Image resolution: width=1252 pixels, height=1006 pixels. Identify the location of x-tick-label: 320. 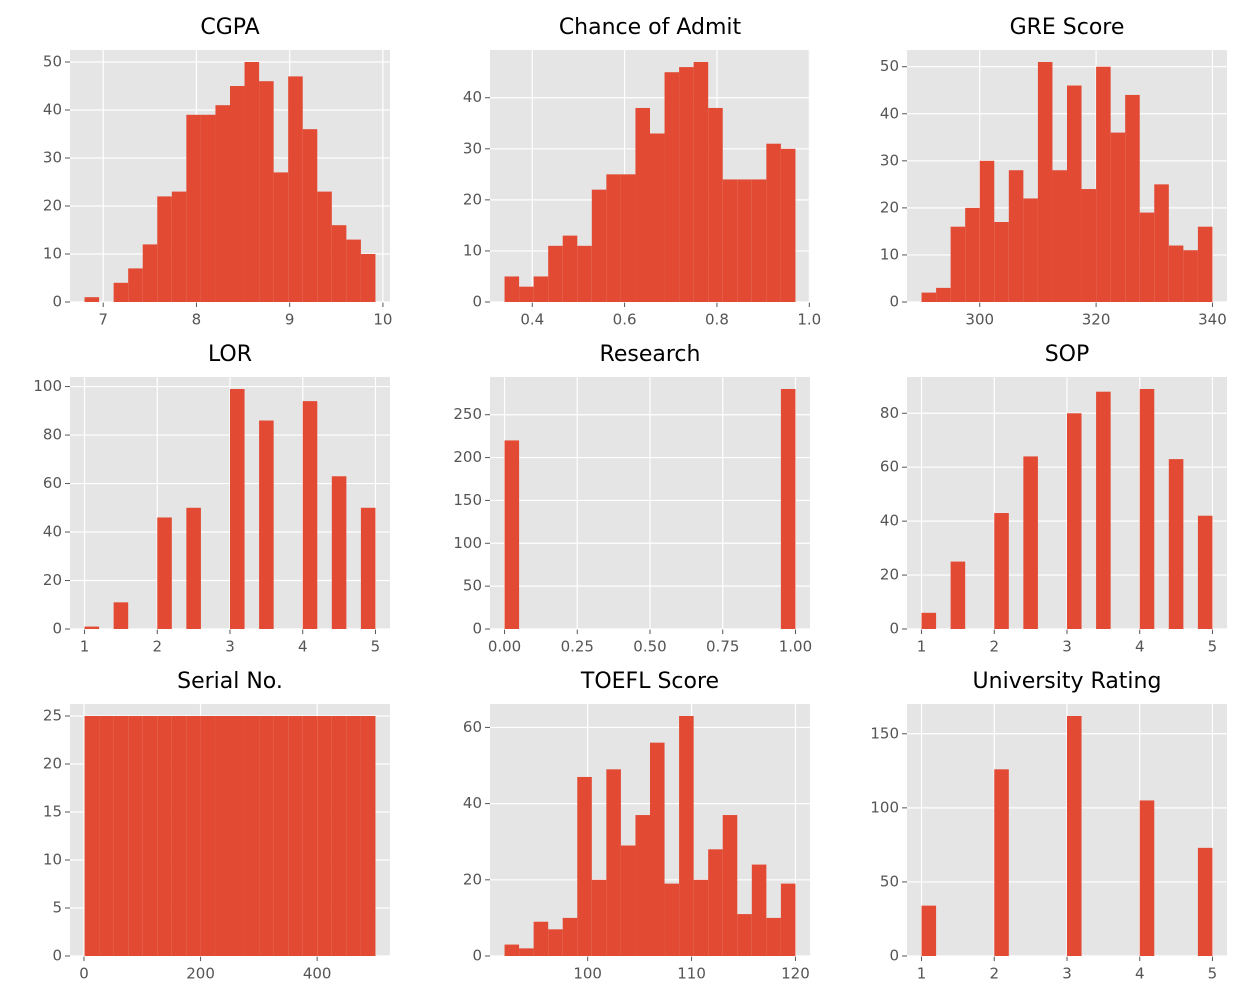
(1096, 320).